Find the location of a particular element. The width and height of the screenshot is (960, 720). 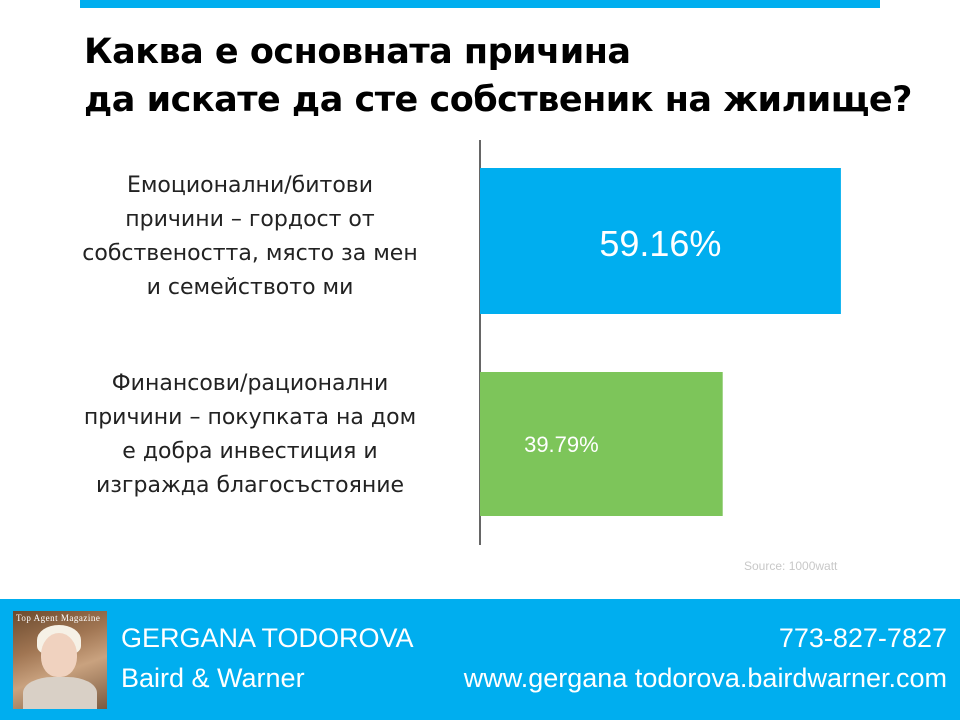

photo-face-shape is located at coordinates (59, 655).